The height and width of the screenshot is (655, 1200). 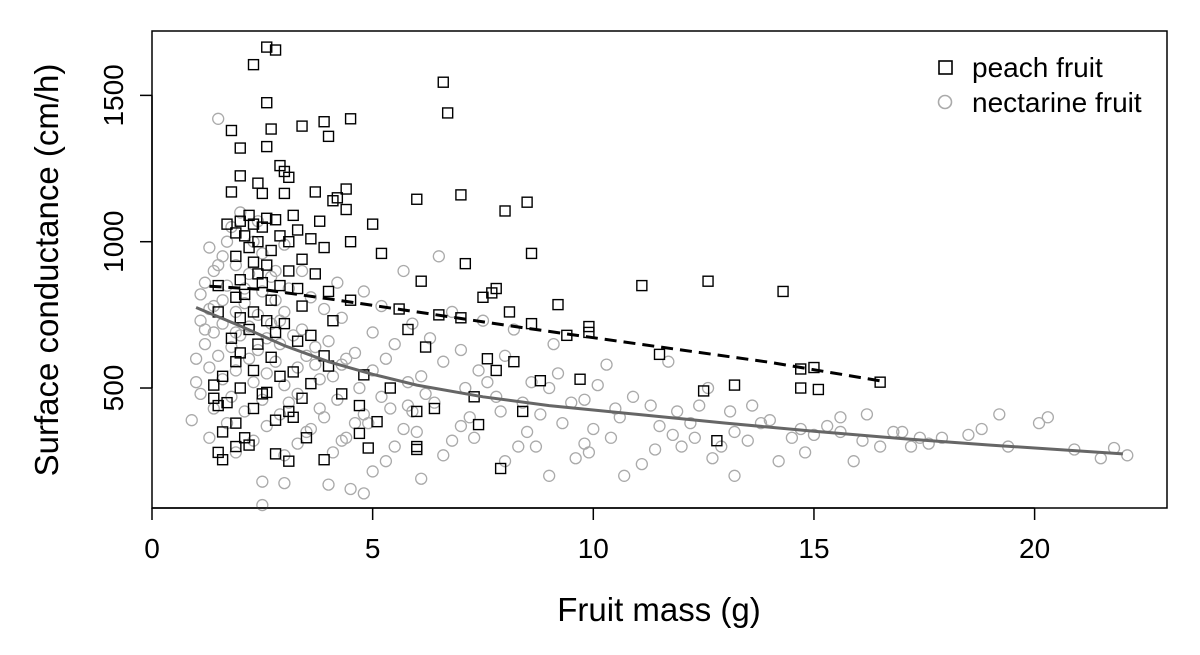 I want to click on y-axis-title: Surface conductance (cm/h), so click(x=46, y=270).